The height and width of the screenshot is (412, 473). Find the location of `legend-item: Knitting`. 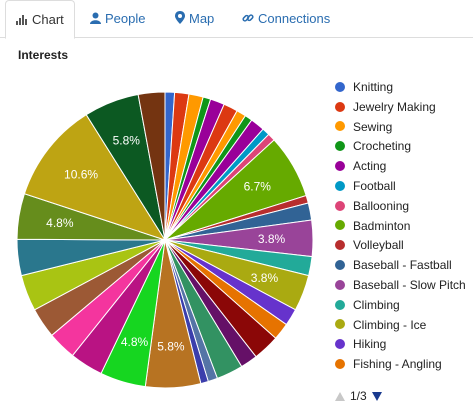

legend-item: Knitting is located at coordinates (404, 88).